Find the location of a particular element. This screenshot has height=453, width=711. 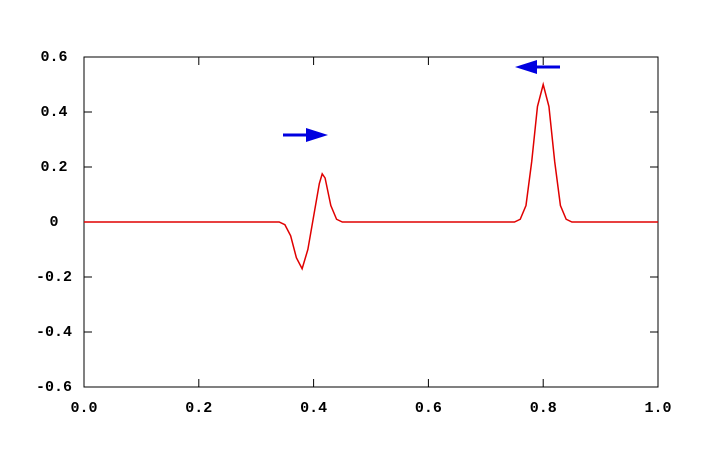

y-tick-label: 0.4 is located at coordinates (53, 112).